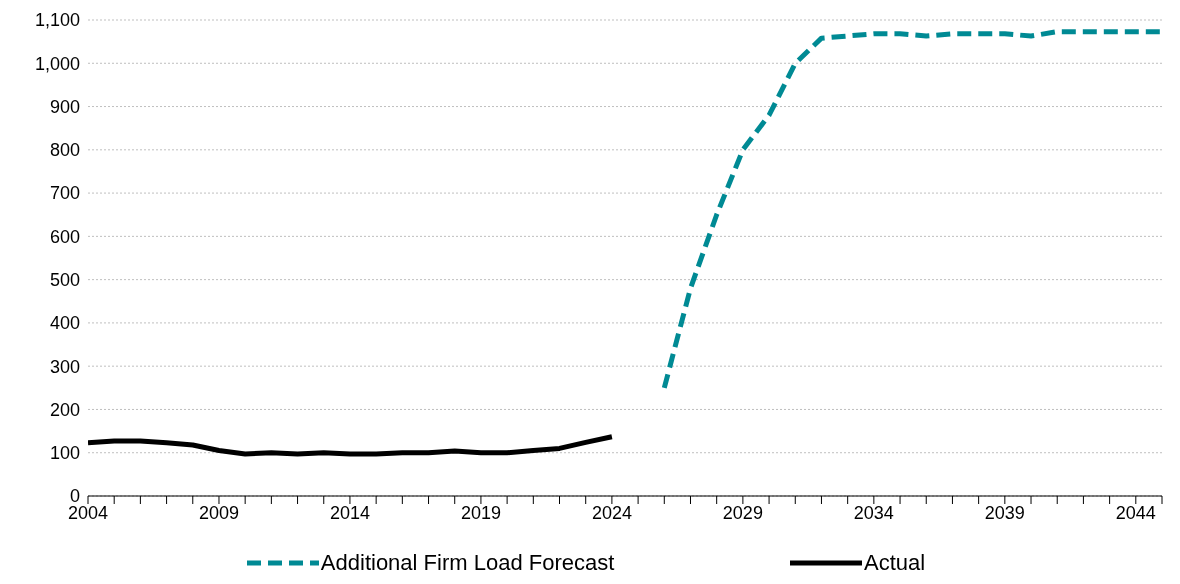  Describe the element at coordinates (64, 280) in the screenshot. I see `y-tick-label: 500` at that location.